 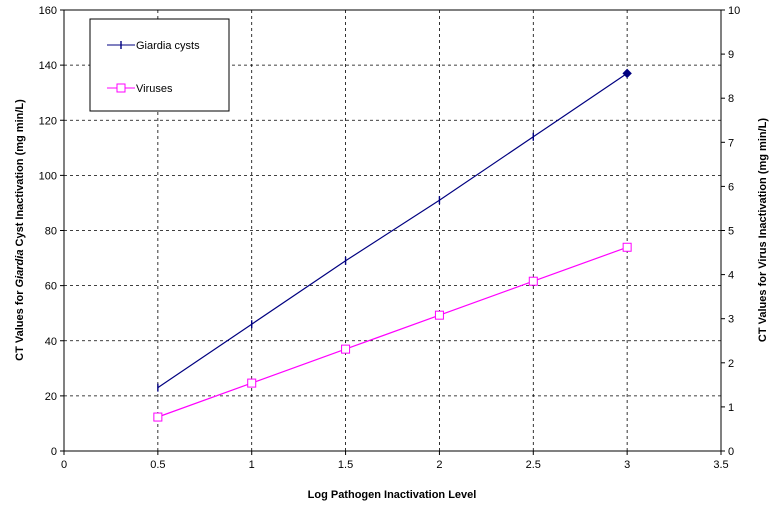 I want to click on right-axis-ticks: 0 1 2 3 4 5 6 7 8 9 10, so click(x=730, y=231).